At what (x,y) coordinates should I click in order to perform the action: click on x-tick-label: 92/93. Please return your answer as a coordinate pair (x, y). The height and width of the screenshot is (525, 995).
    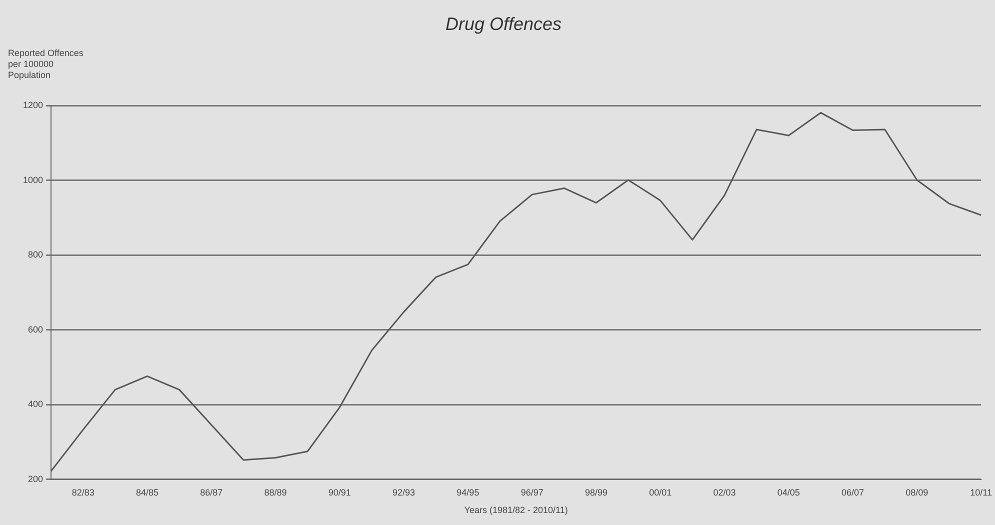
    Looking at the image, I should click on (404, 492).